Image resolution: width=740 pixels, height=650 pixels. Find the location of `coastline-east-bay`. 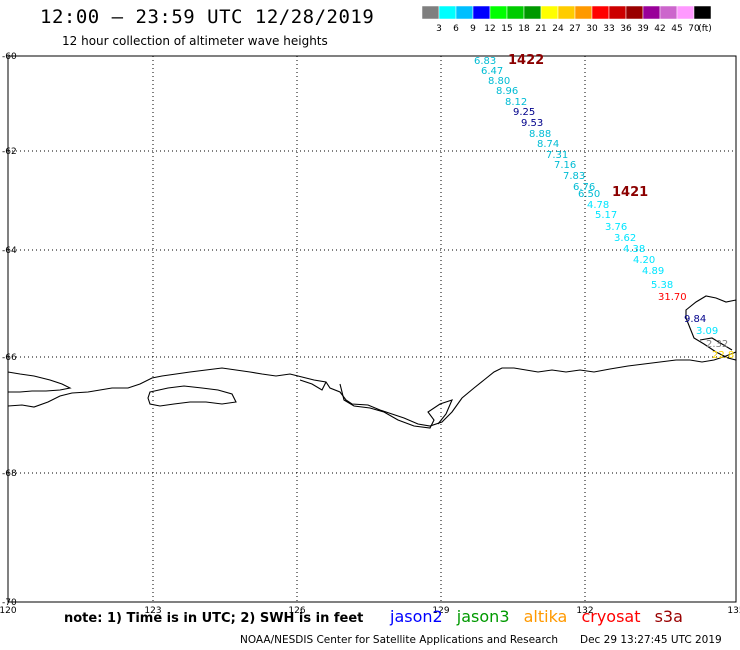

coastline-east-bay is located at coordinates (716, 344).